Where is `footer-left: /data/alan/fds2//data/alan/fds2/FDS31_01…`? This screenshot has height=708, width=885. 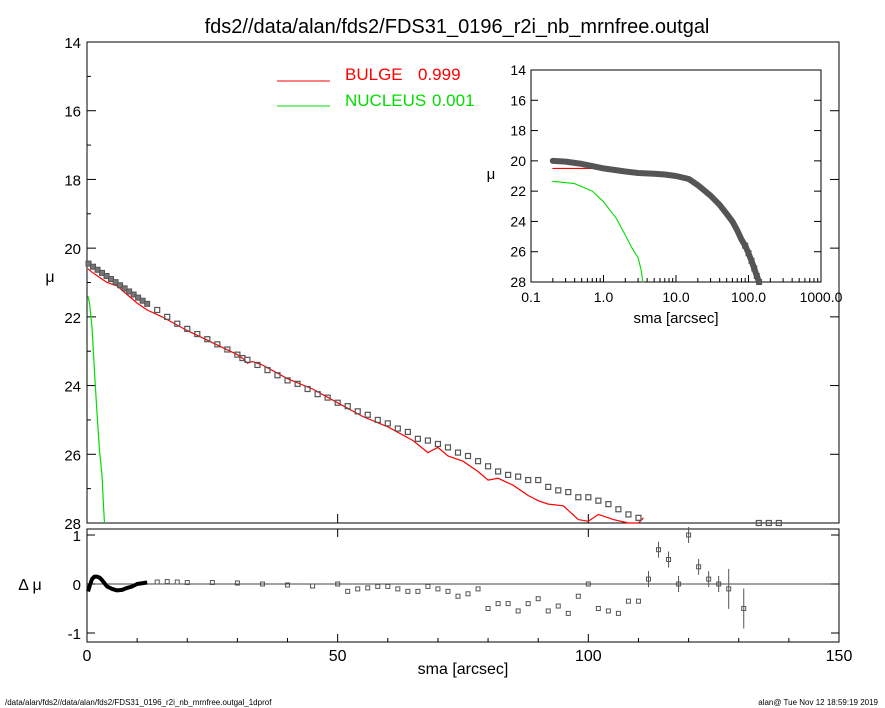
footer-left: /data/alan/fds2//data/alan/fds2/FDS31_01… is located at coordinates (138, 702).